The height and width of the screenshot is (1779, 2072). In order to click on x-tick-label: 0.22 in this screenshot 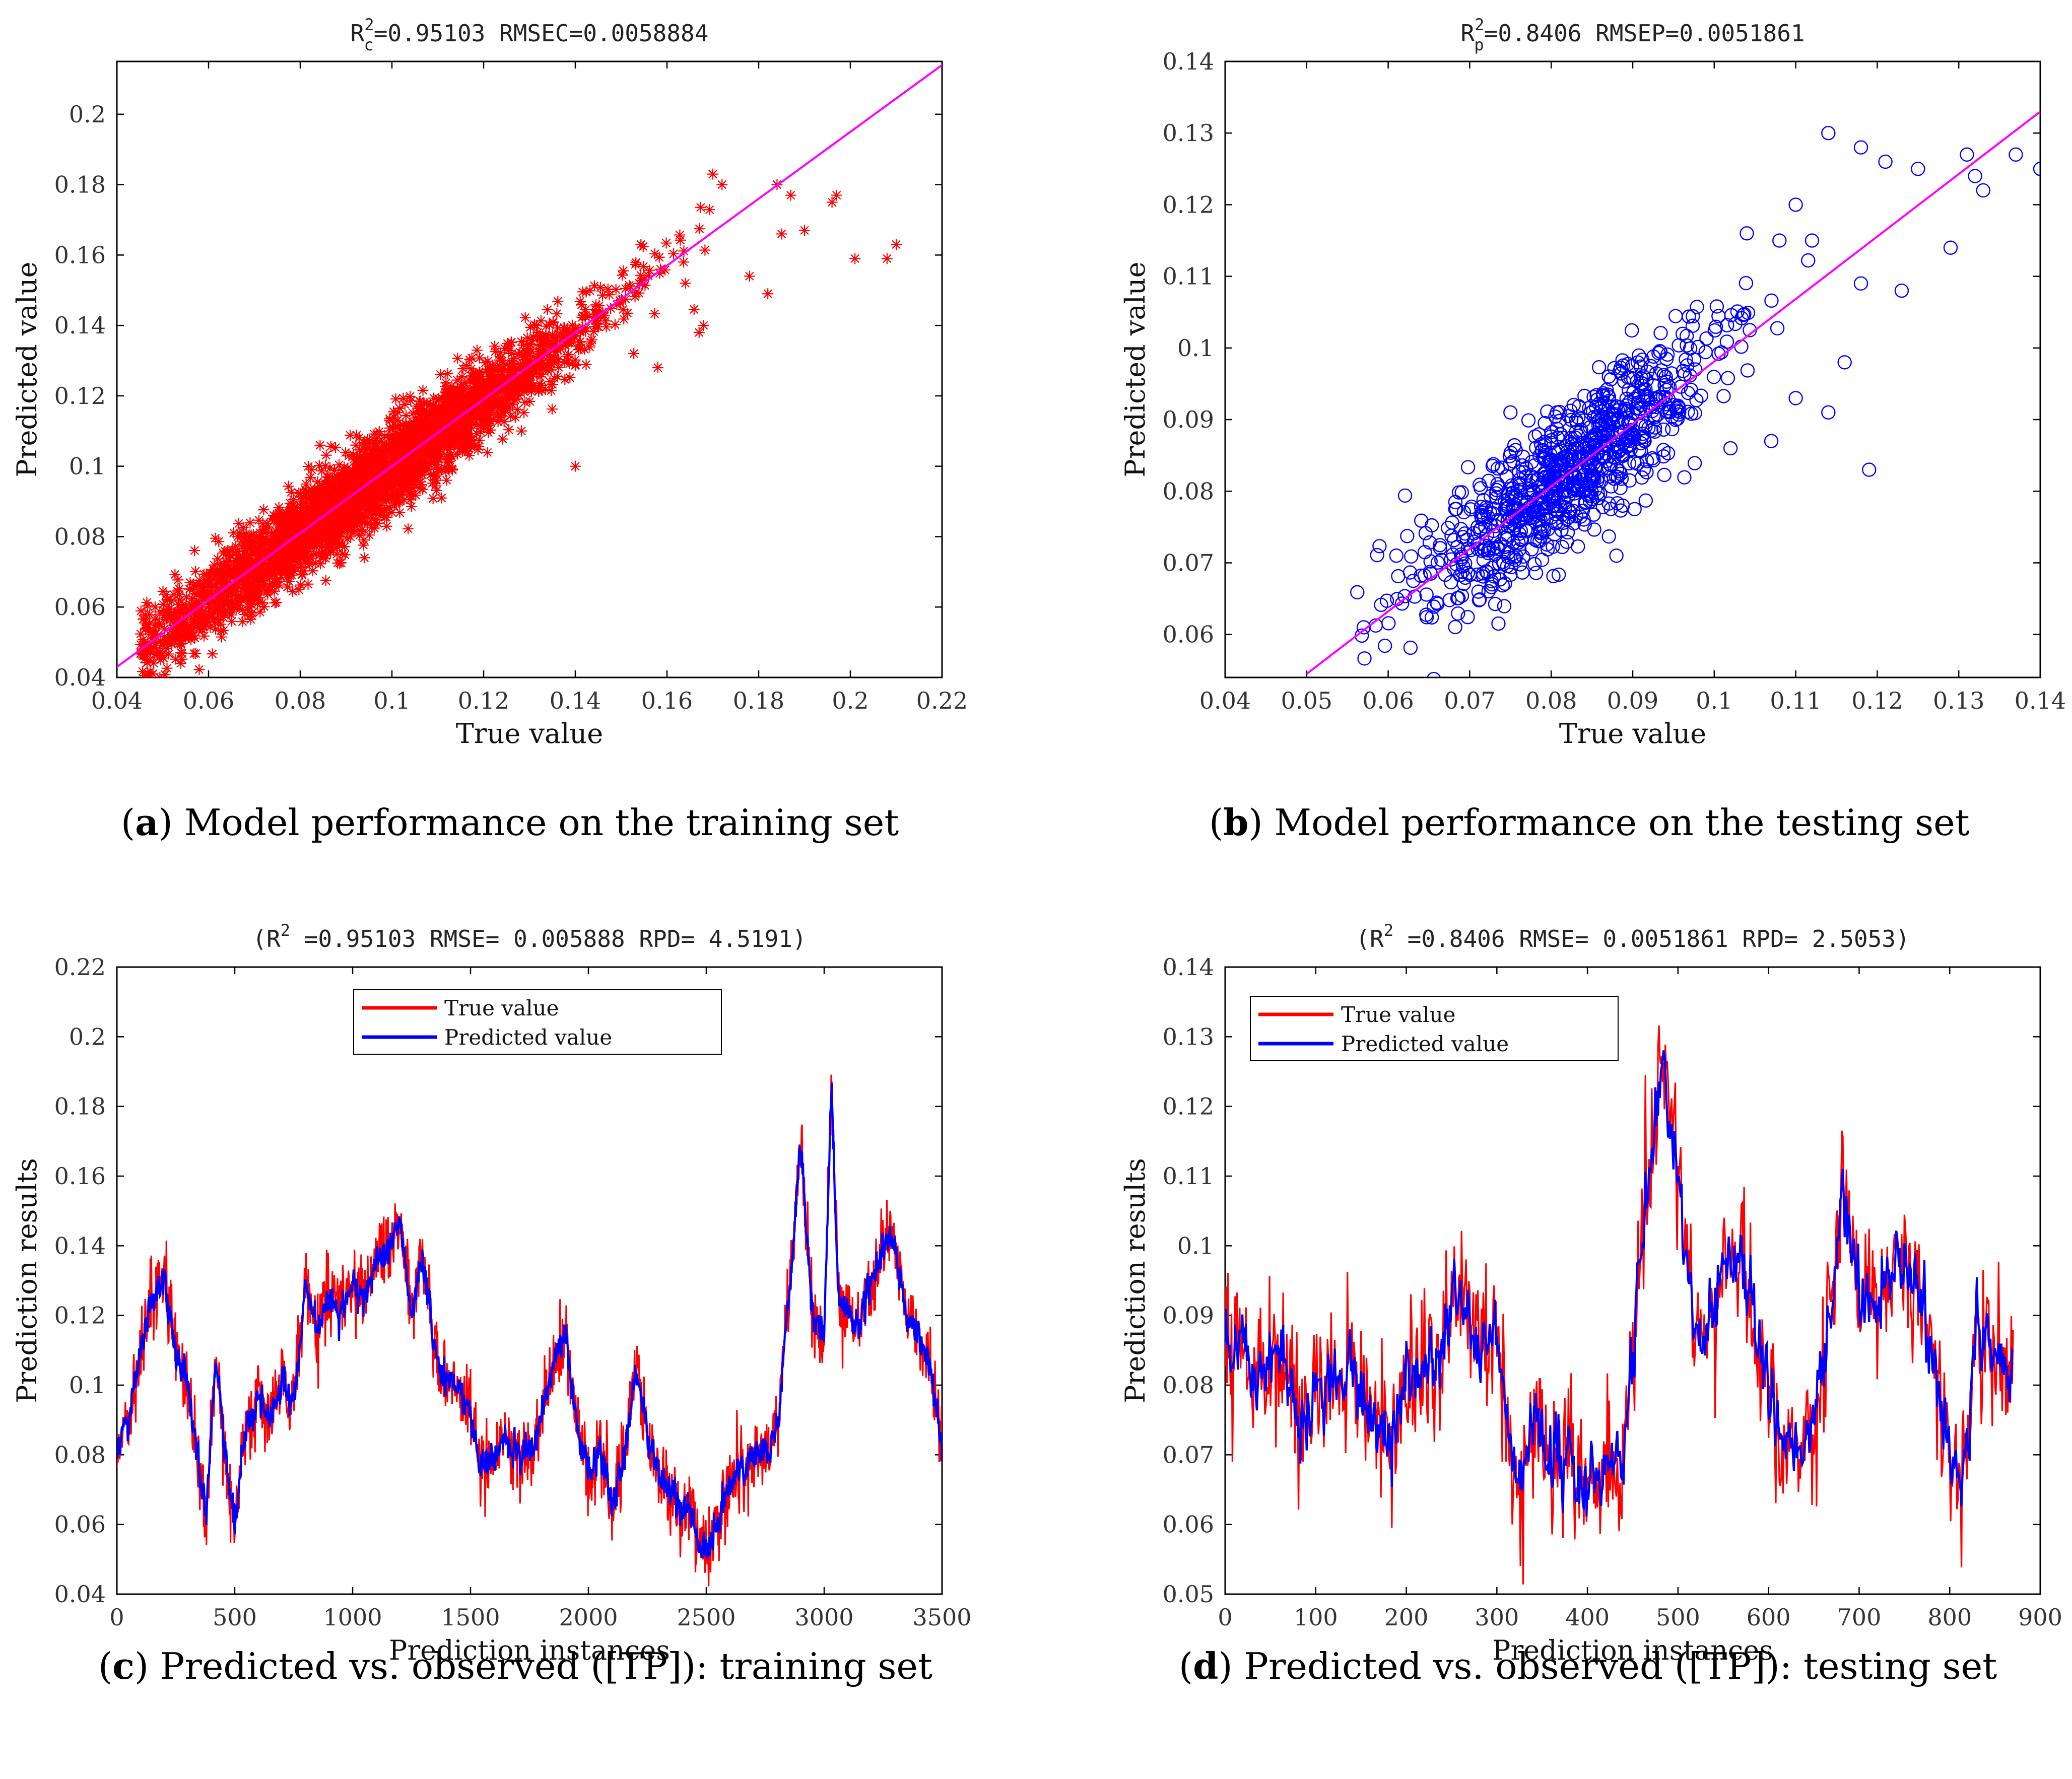, I will do `click(942, 700)`.